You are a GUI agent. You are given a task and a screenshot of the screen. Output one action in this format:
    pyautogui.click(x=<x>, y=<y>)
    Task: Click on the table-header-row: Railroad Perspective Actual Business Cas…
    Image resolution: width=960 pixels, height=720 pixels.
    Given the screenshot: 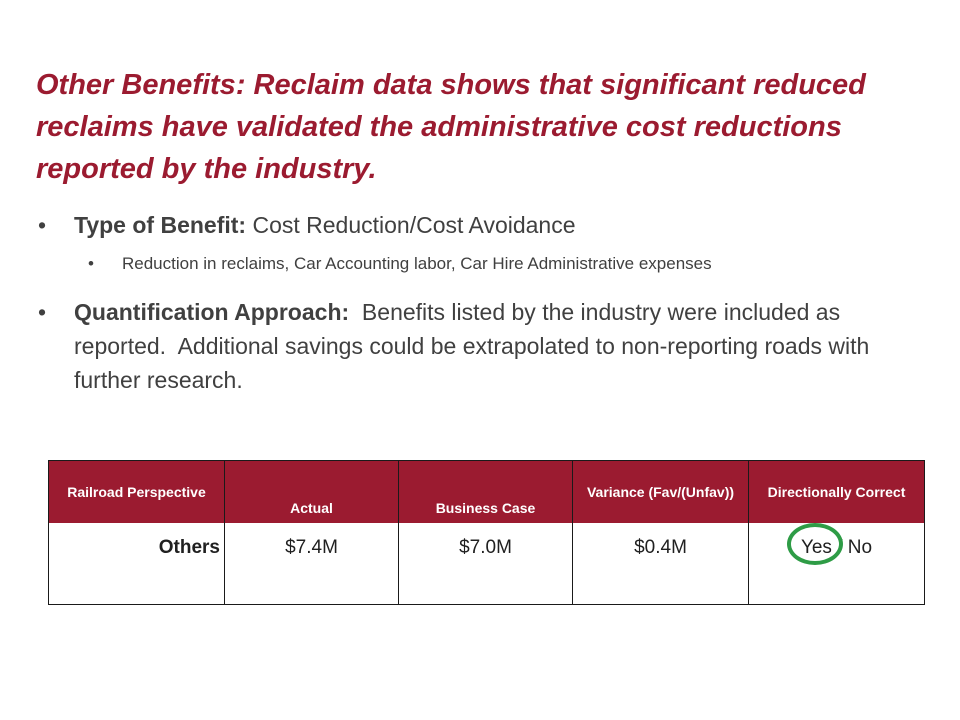 What is the action you would take?
    pyautogui.click(x=486, y=491)
    